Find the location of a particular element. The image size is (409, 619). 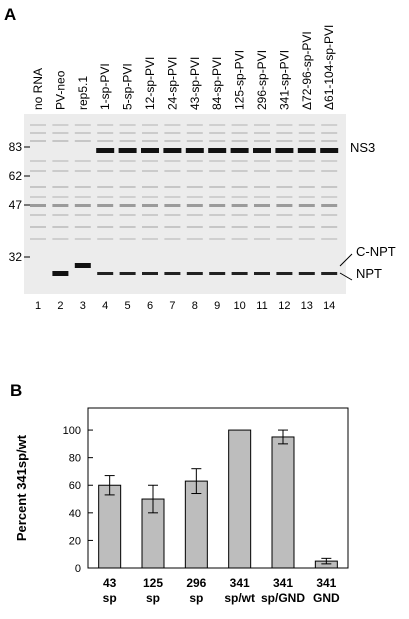

lane-number: 12 is located at coordinates (284, 306).